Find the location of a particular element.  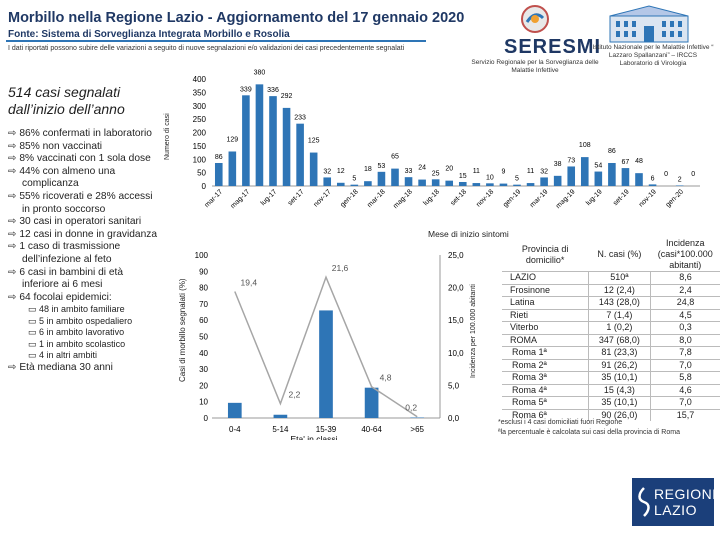

x-tick-label: 5-14 is located at coordinates (280, 429).